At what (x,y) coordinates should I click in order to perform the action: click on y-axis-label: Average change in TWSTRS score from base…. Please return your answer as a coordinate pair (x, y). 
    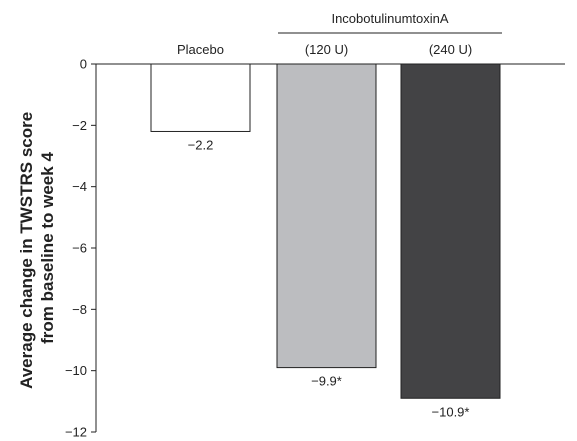
    Looking at the image, I should click on (37, 248).